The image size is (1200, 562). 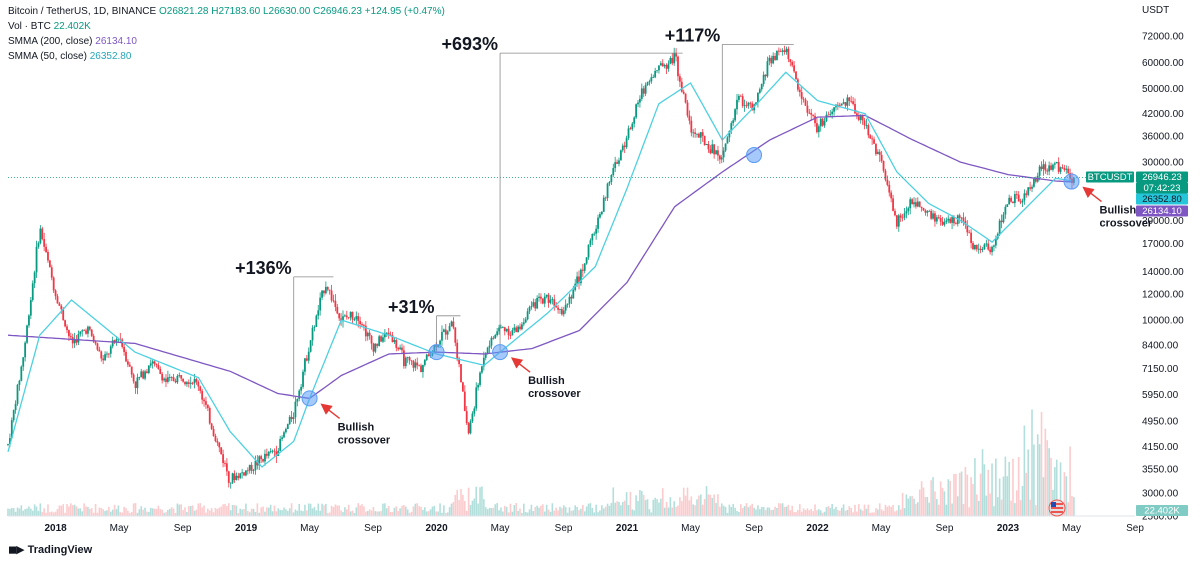 I want to click on price-tag-smma50: 26352.80, so click(x=1162, y=199).